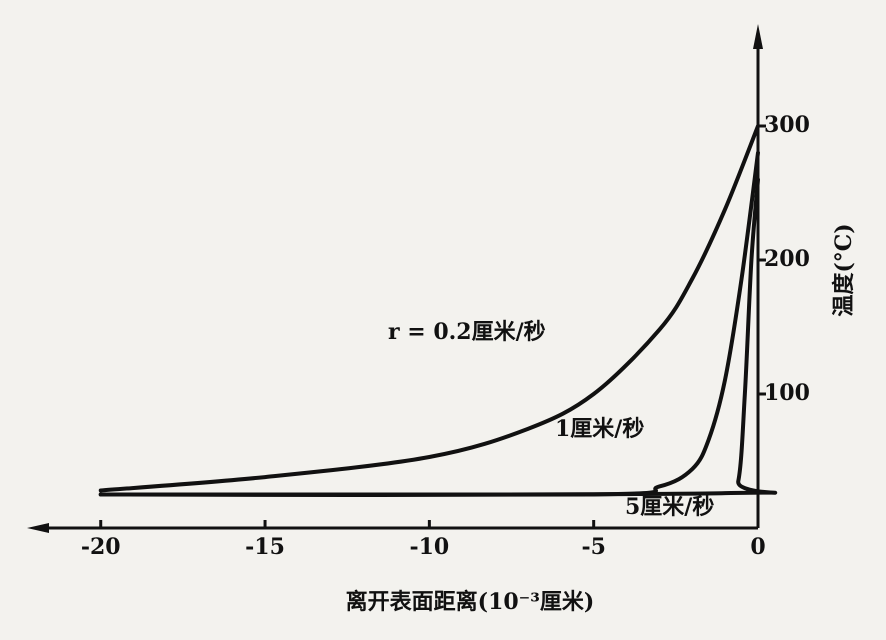 The image size is (886, 640). Describe the element at coordinates (265, 547) in the screenshot. I see `x-tick-label: -15` at that location.